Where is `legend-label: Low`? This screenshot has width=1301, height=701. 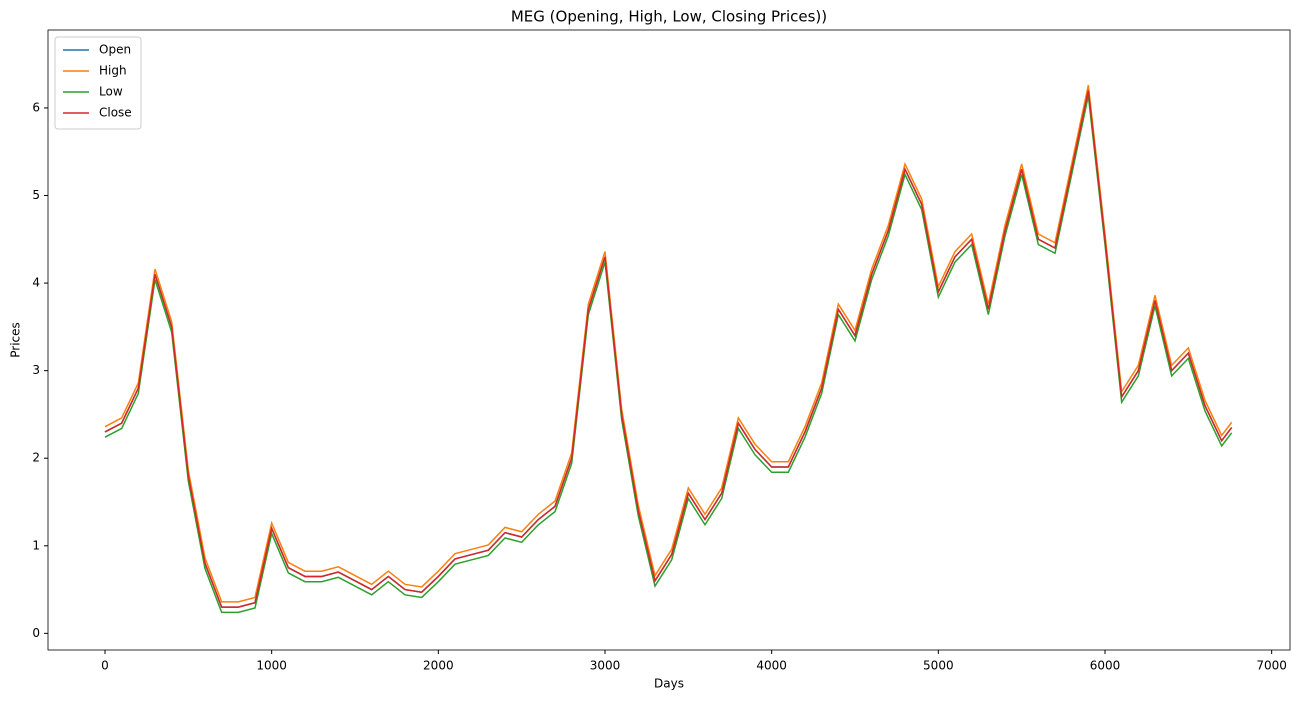
legend-label: Low is located at coordinates (111, 92).